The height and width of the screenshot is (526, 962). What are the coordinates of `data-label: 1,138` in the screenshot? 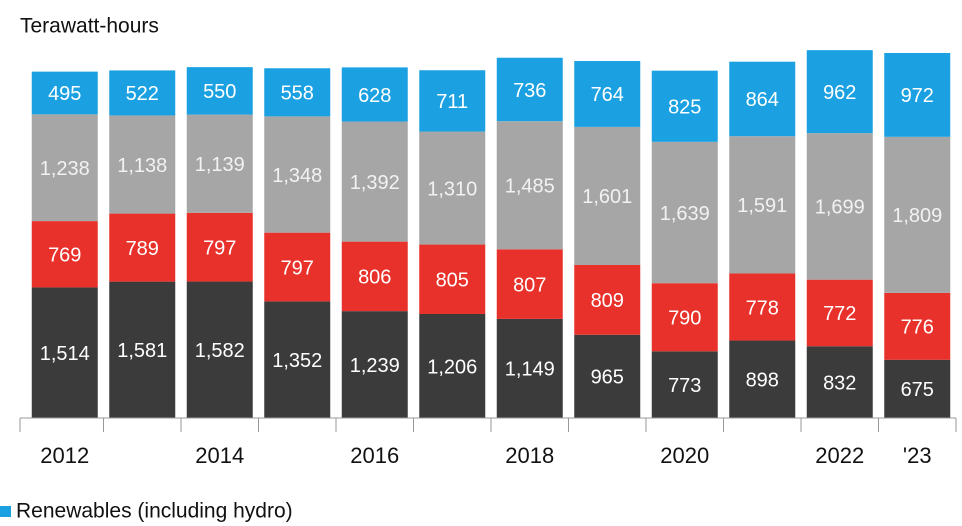 It's located at (142, 166).